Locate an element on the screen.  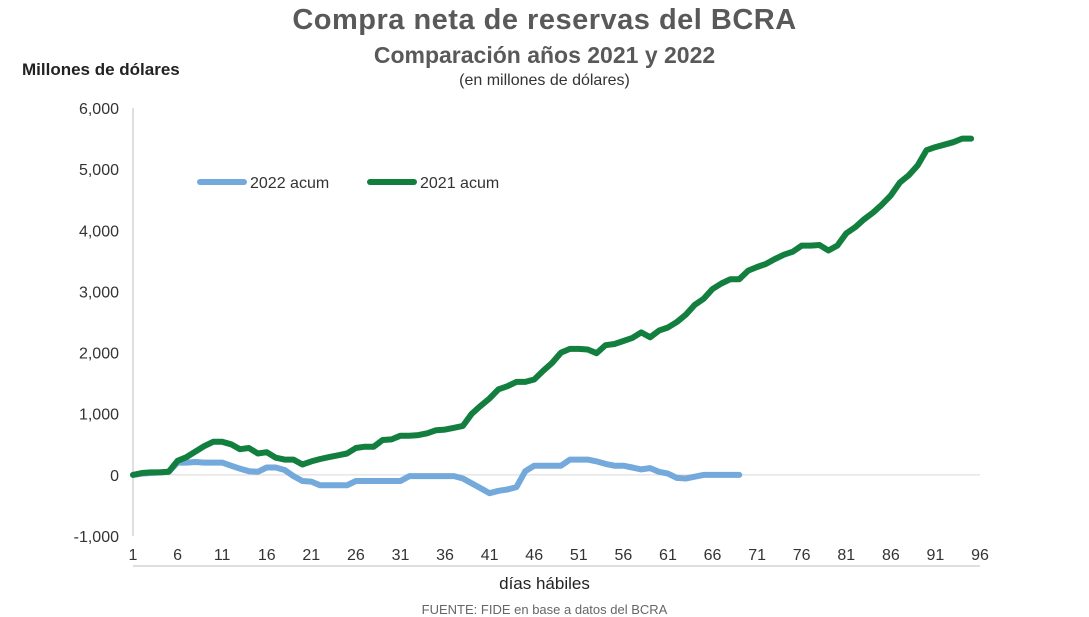
y-tick-label: 5,000 is located at coordinates (99, 170).